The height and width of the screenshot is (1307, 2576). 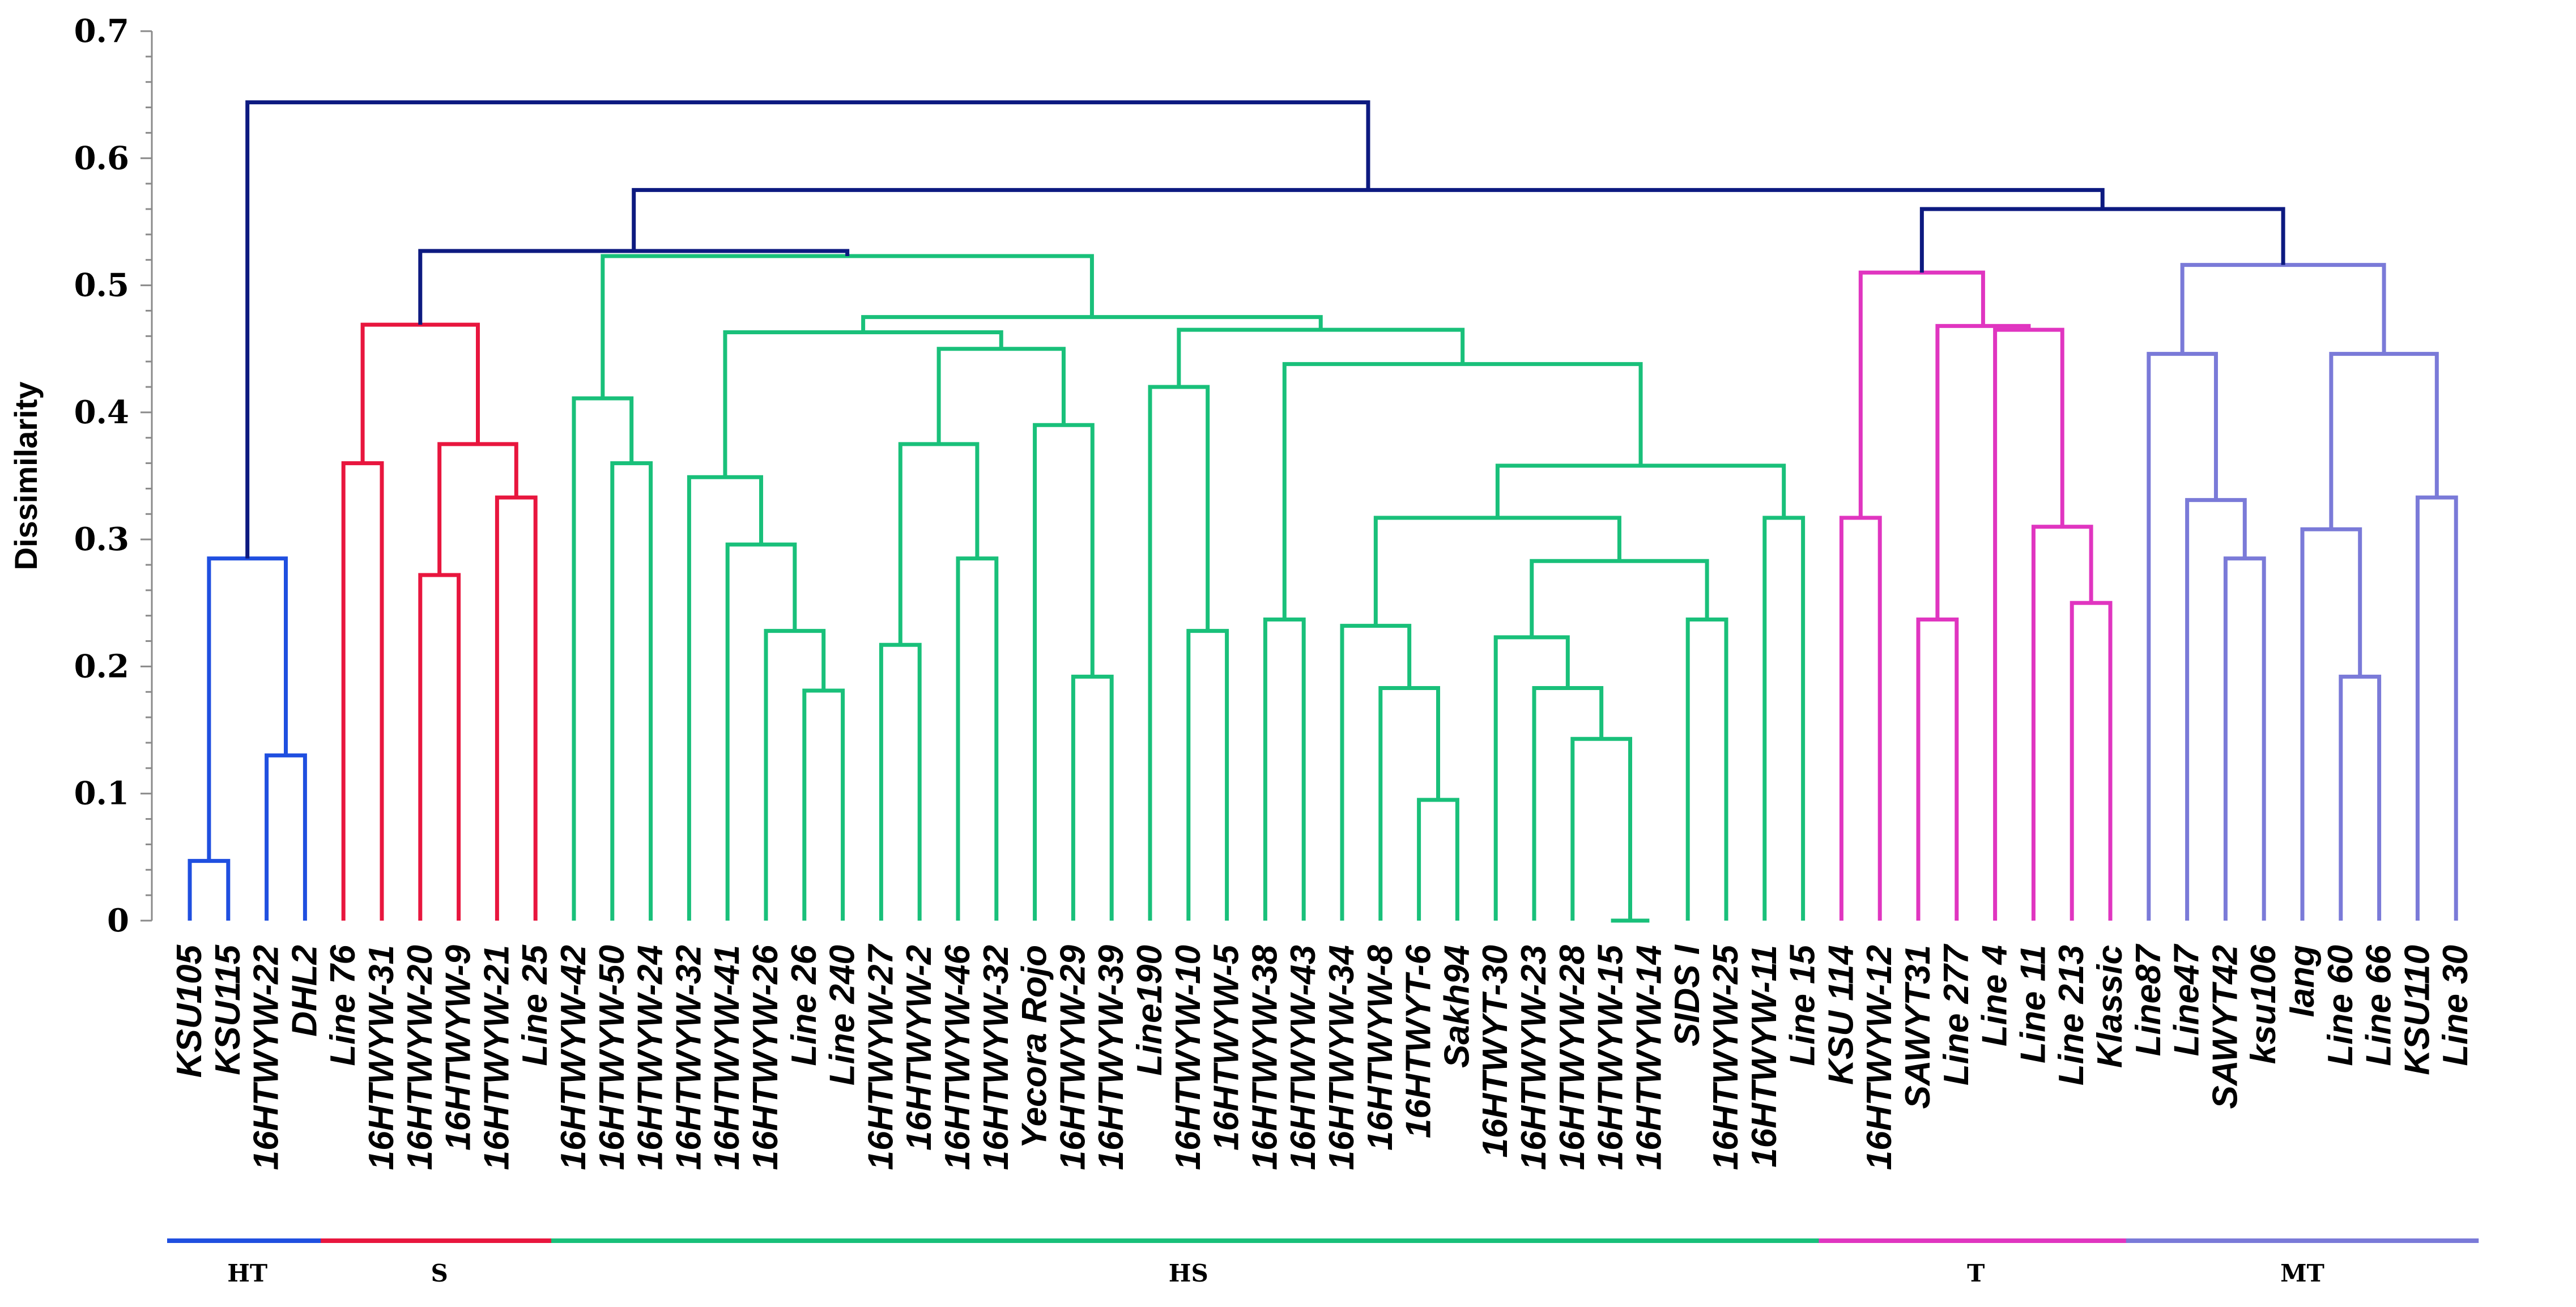 What do you see at coordinates (1956, 1014) in the screenshot?
I see `leaf-label: Line 277` at bounding box center [1956, 1014].